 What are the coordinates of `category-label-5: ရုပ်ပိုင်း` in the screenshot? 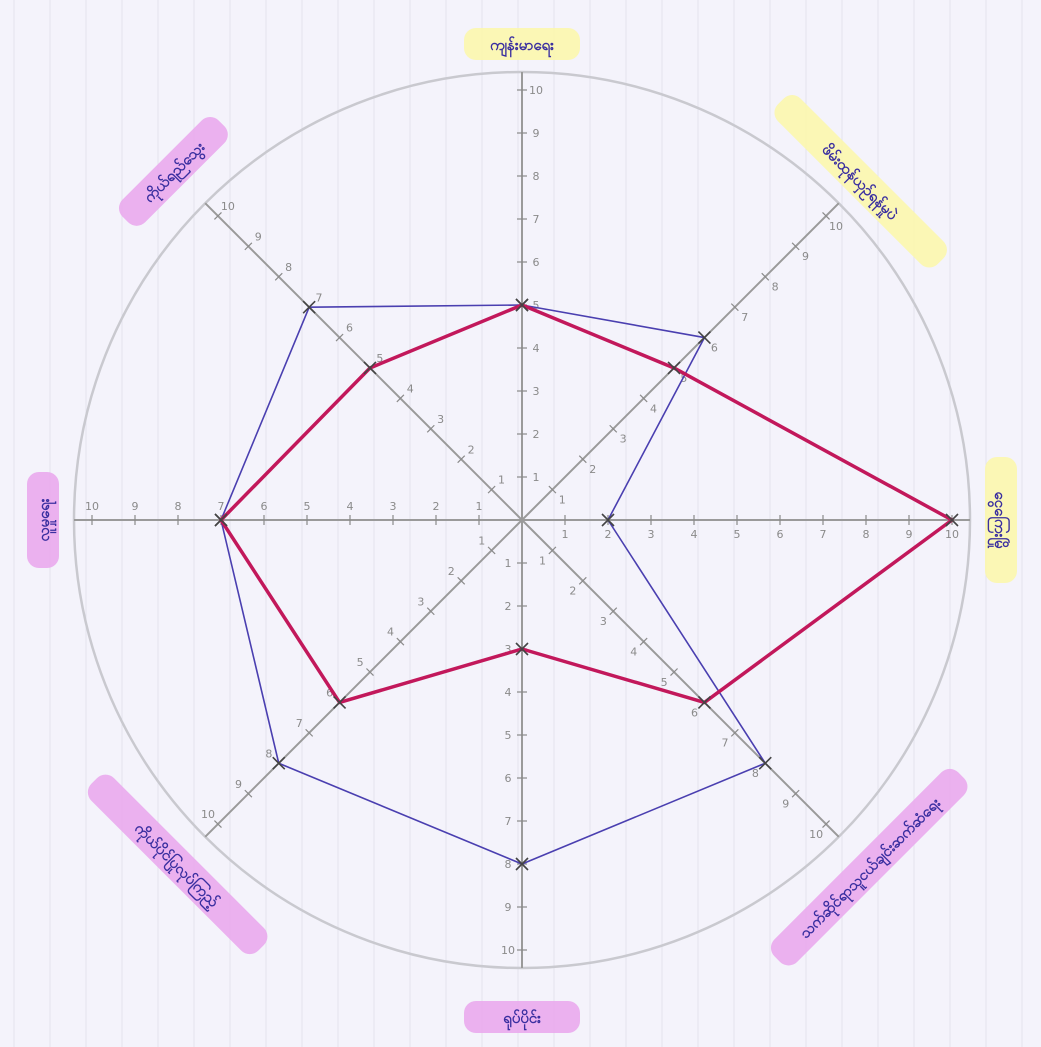 It's located at (522, 1017).